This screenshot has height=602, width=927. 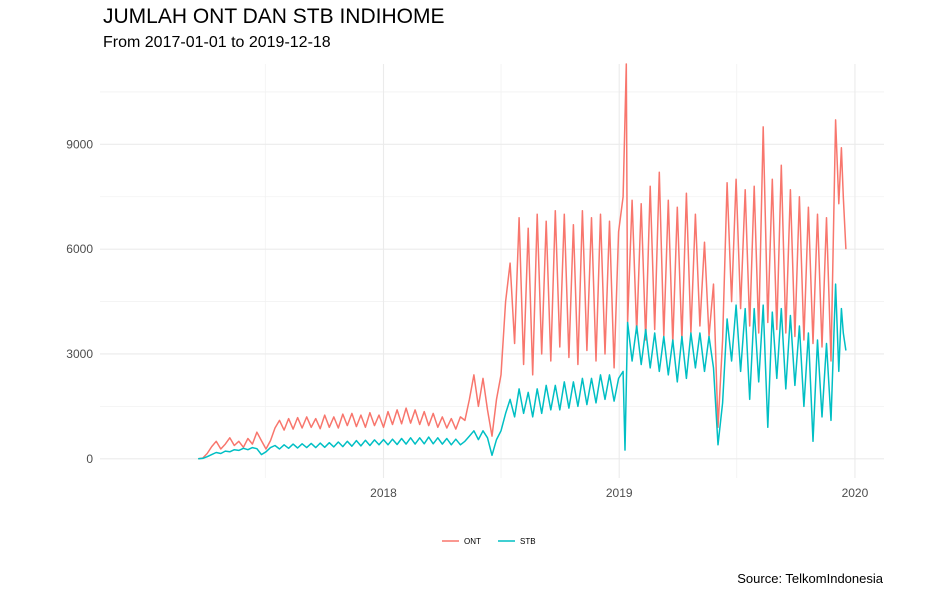 I want to click on x-tick-label: 2019, so click(x=619, y=493).